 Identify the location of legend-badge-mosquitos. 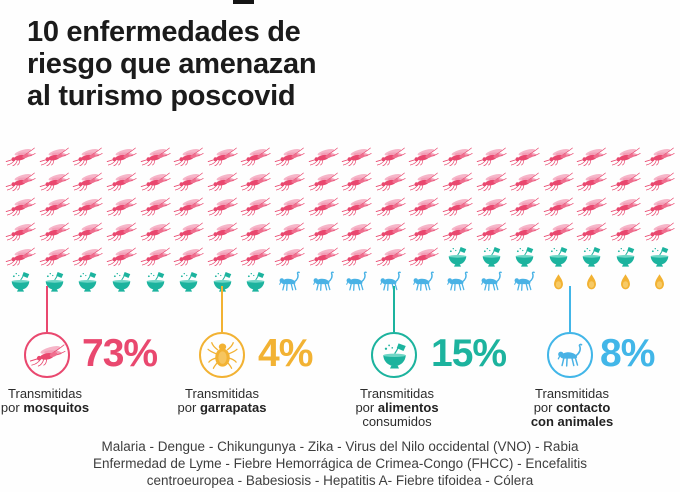
(47, 355).